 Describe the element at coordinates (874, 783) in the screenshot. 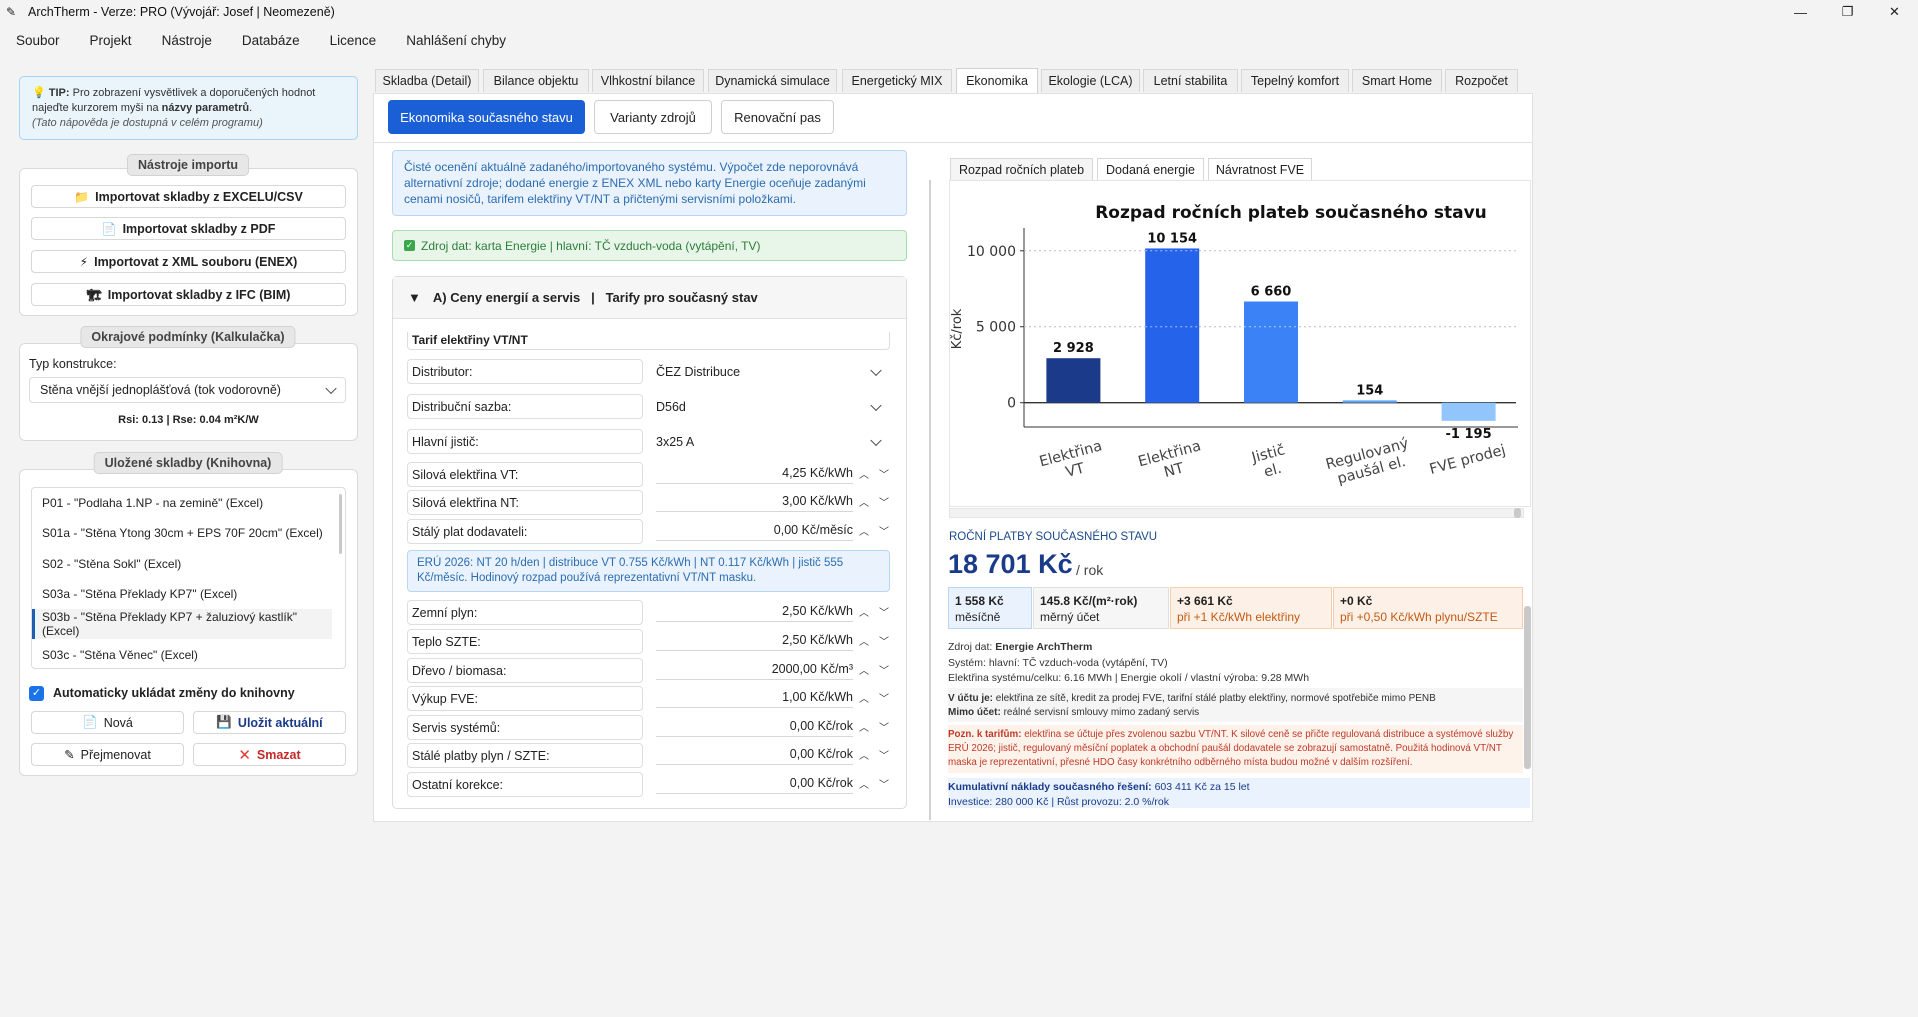

I see `korekce-stepper: ︿ ﹀` at that location.